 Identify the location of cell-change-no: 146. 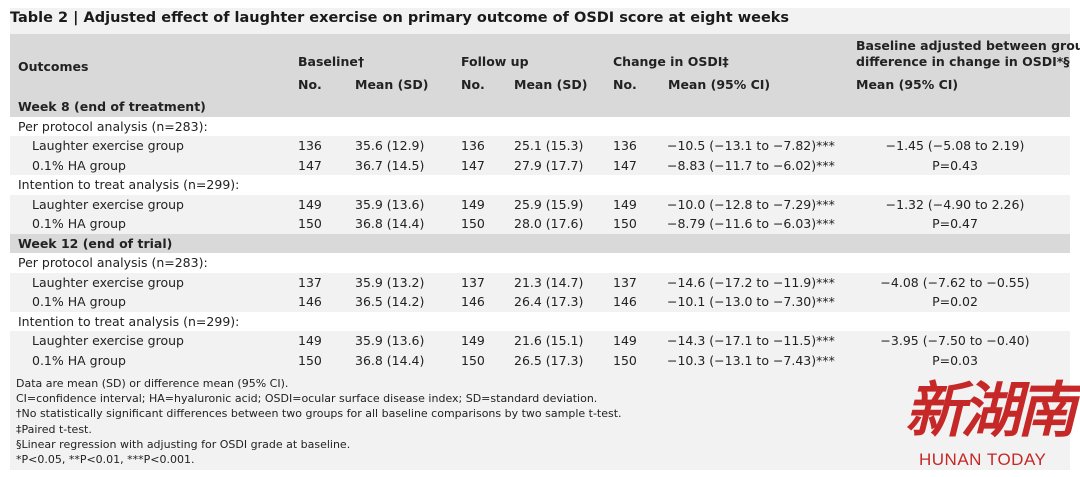
(625, 301).